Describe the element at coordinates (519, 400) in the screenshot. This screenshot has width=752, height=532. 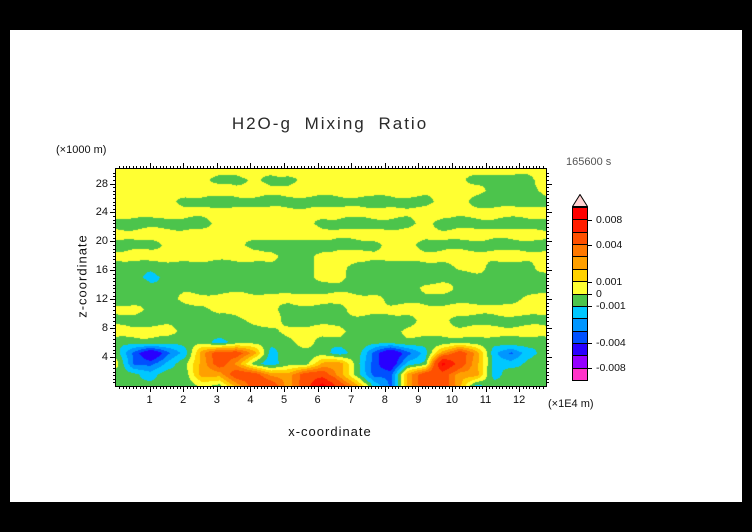
I see `x-axis-tick-label: 12` at that location.